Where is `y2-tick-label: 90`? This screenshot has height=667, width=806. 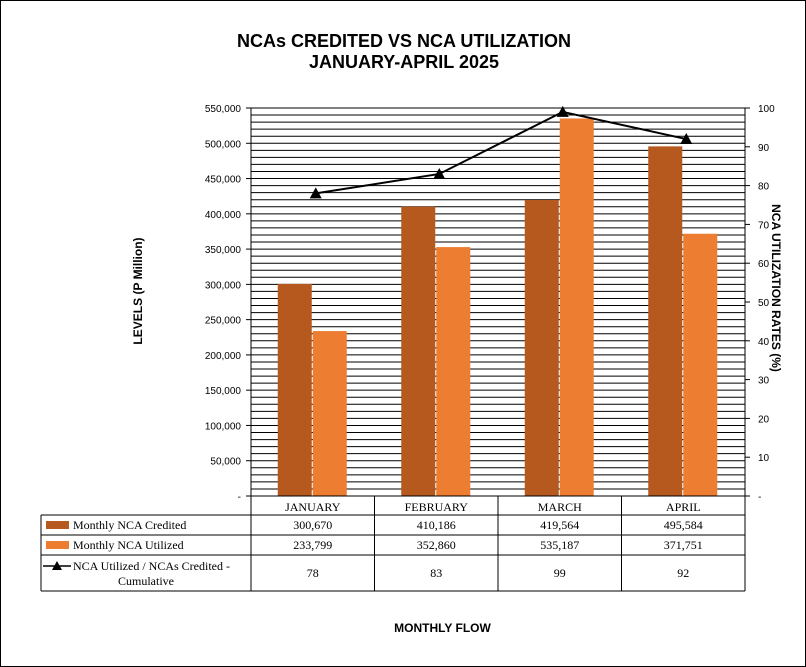 y2-tick-label: 90 is located at coordinates (764, 148).